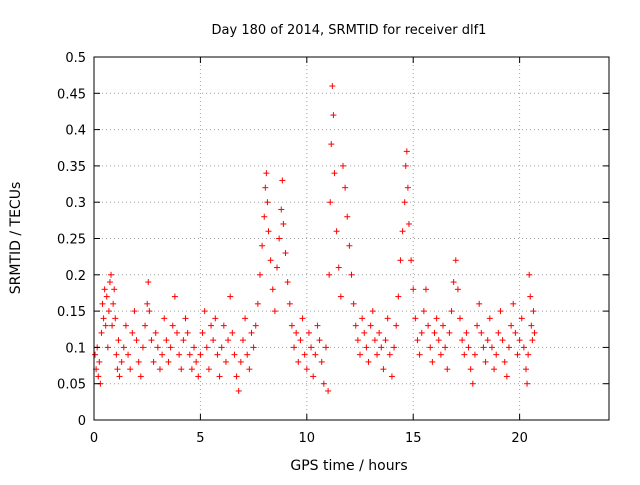 The width and height of the screenshot is (640, 485). What do you see at coordinates (71, 94) in the screenshot?
I see `y-tick-label: 0.45` at bounding box center [71, 94].